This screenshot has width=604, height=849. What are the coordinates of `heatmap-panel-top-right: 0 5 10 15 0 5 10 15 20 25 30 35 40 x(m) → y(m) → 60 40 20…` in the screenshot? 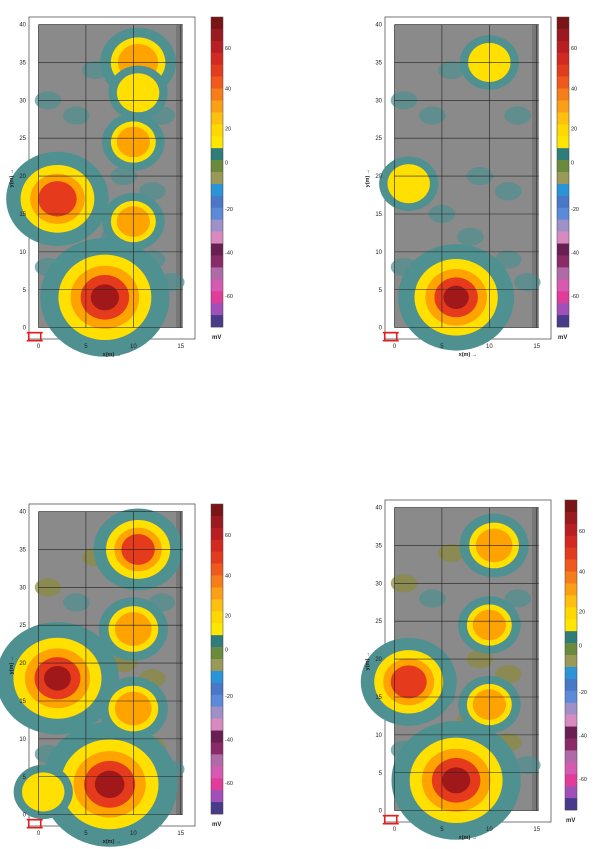 It's located at (472, 187).